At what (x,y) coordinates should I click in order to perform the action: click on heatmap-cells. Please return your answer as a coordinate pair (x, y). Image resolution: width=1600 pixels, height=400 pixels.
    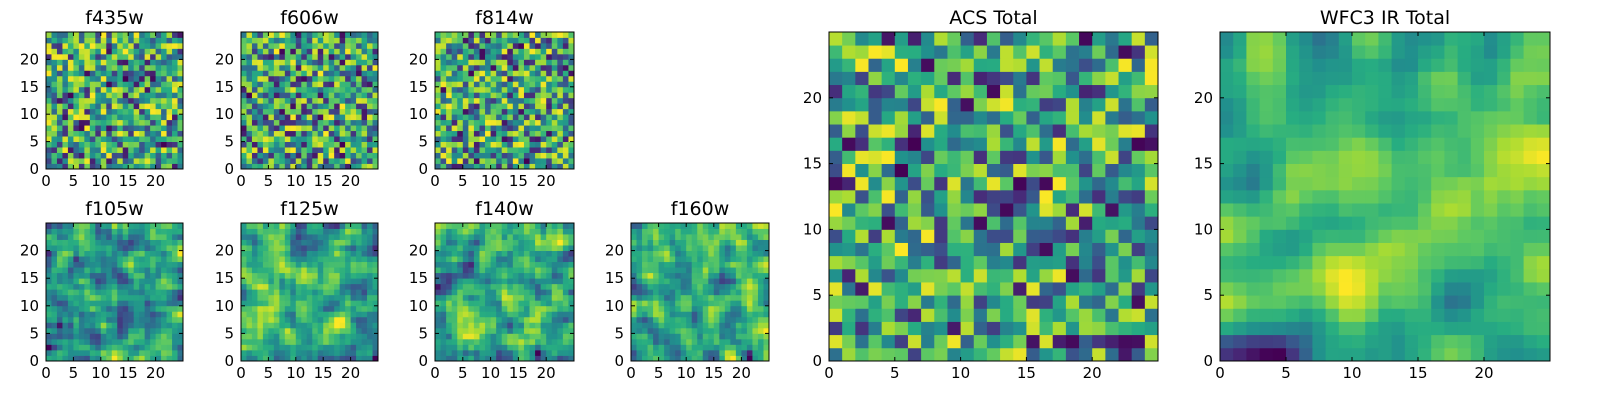
    Looking at the image, I should click on (505, 101).